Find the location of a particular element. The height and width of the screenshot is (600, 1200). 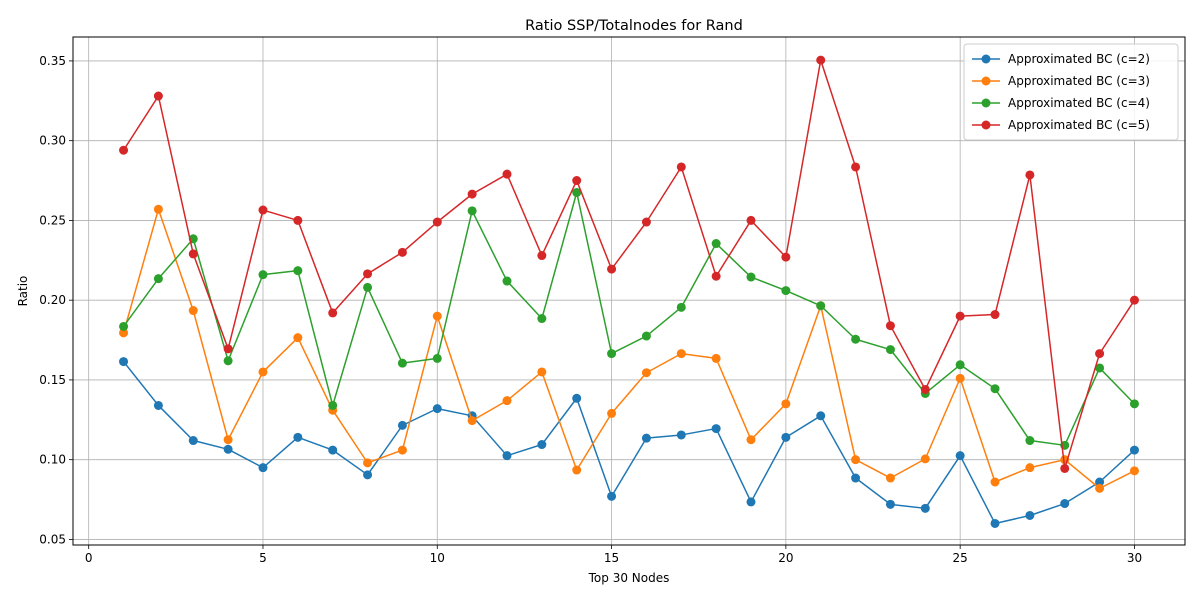

legend-label: Approximated BC (c=5) is located at coordinates (1079, 125).